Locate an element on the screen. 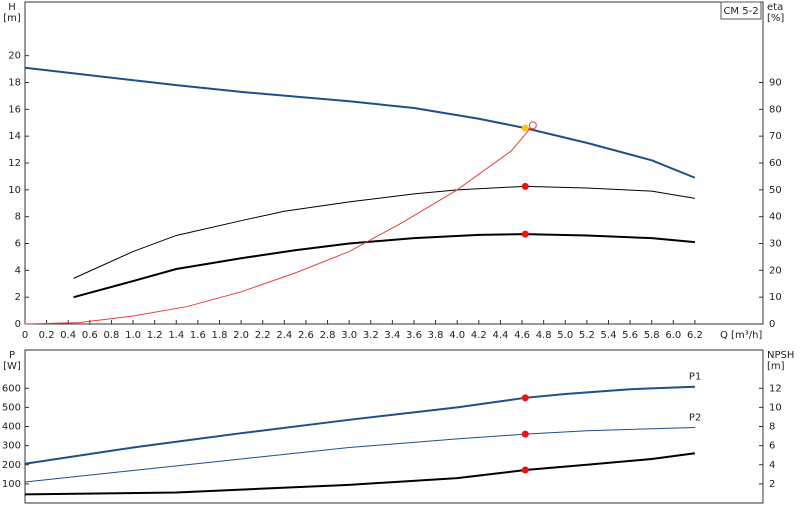 The height and width of the screenshot is (520, 800). x-tick-label: 3.6 is located at coordinates (414, 335).